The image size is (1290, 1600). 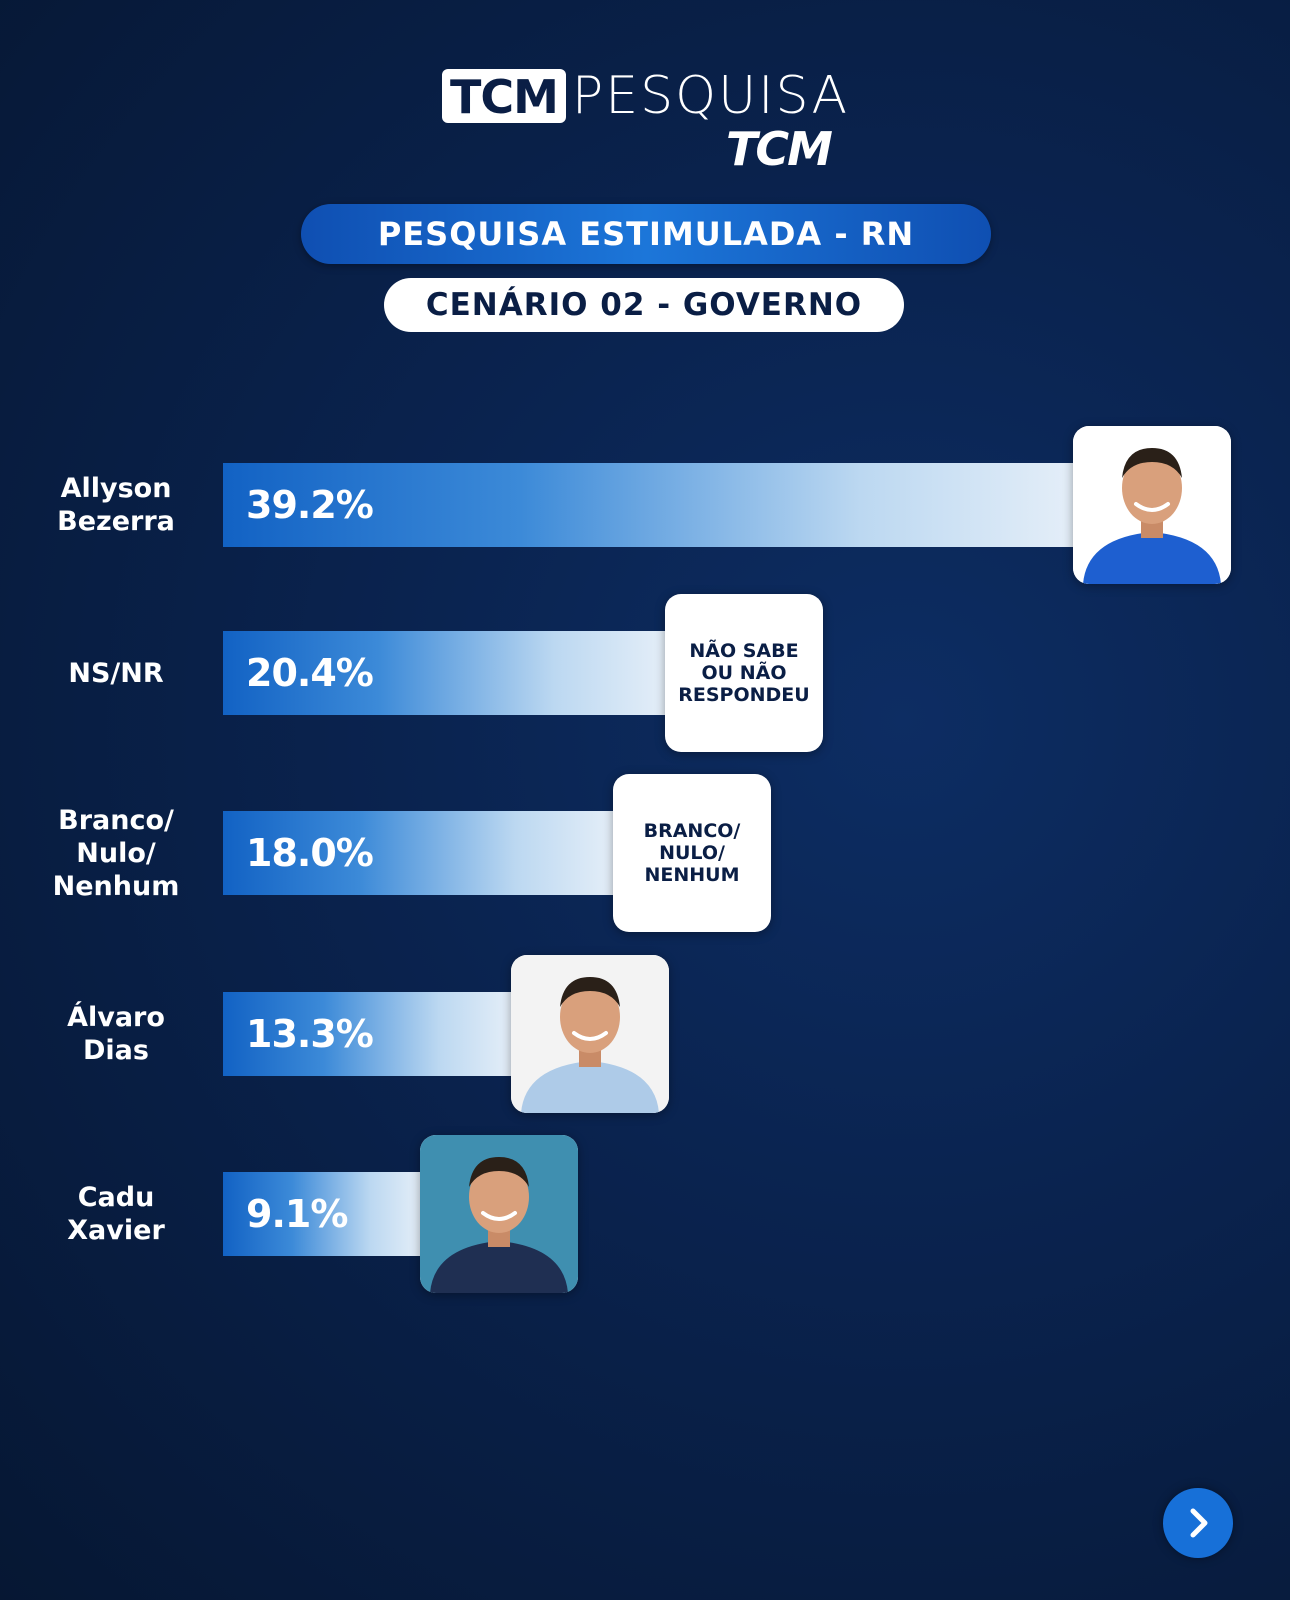 I want to click on survey-title: PESQUISA ESTIMULADA - RN, so click(x=646, y=234).